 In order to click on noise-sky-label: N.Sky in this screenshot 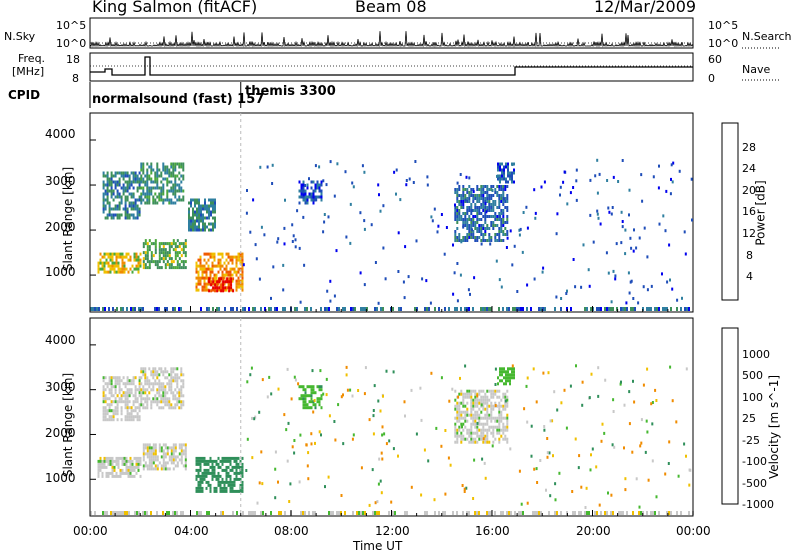, I will do `click(20, 36)`.